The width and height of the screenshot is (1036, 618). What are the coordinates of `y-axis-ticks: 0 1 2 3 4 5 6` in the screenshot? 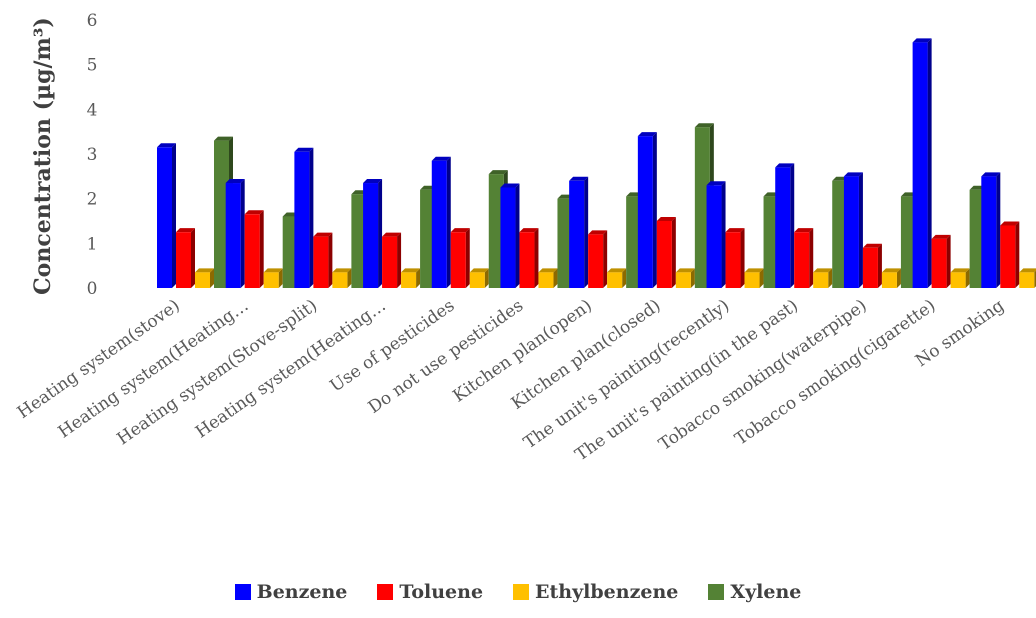 It's located at (92, 155).